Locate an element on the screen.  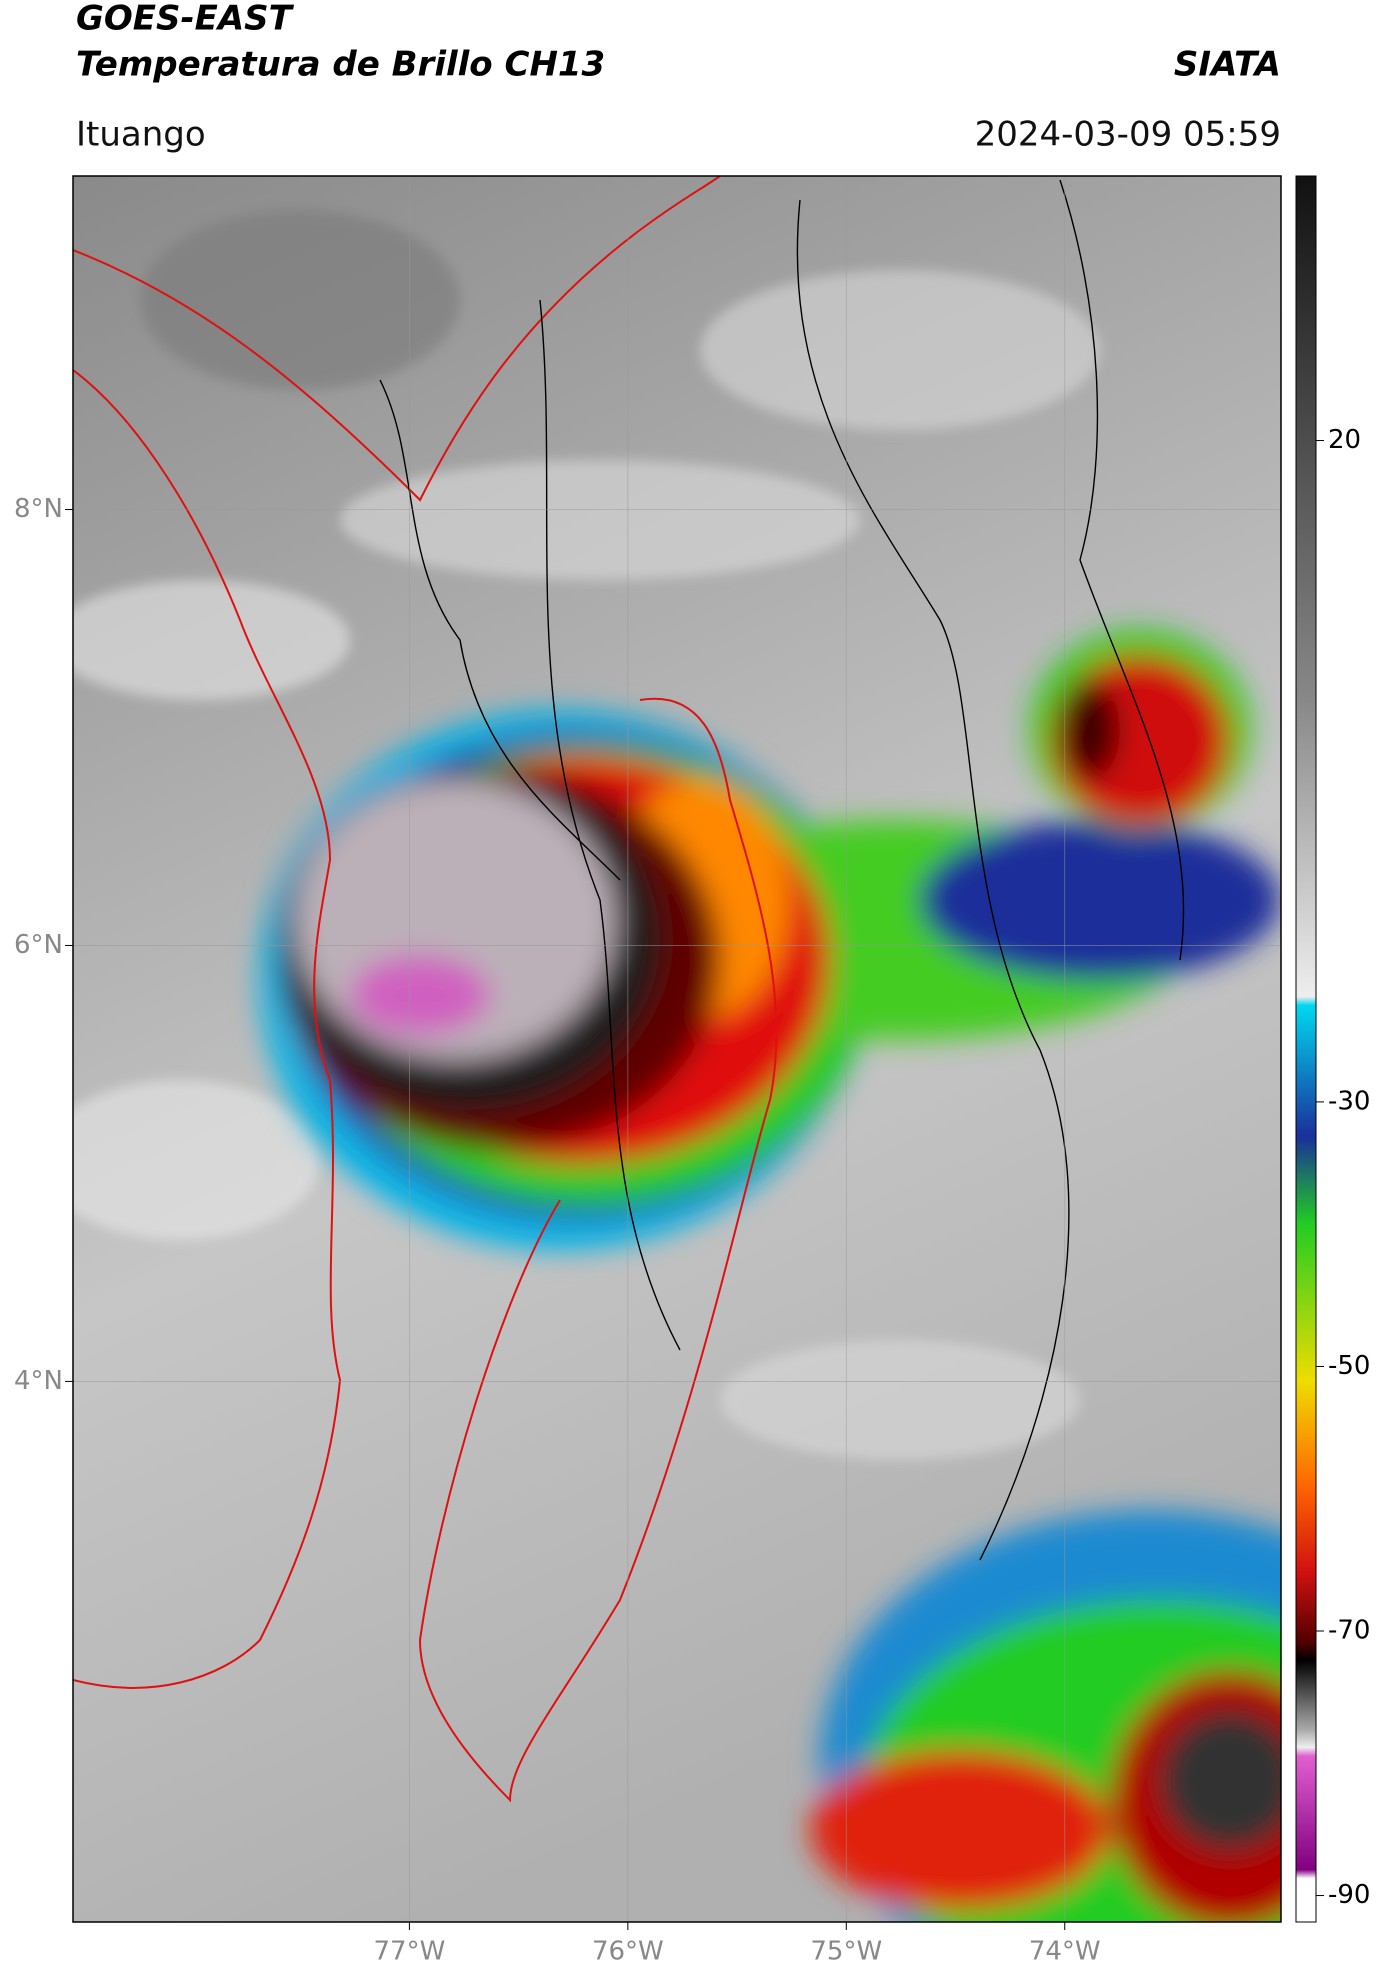
title: GOES-EAST is located at coordinates (185, 19).